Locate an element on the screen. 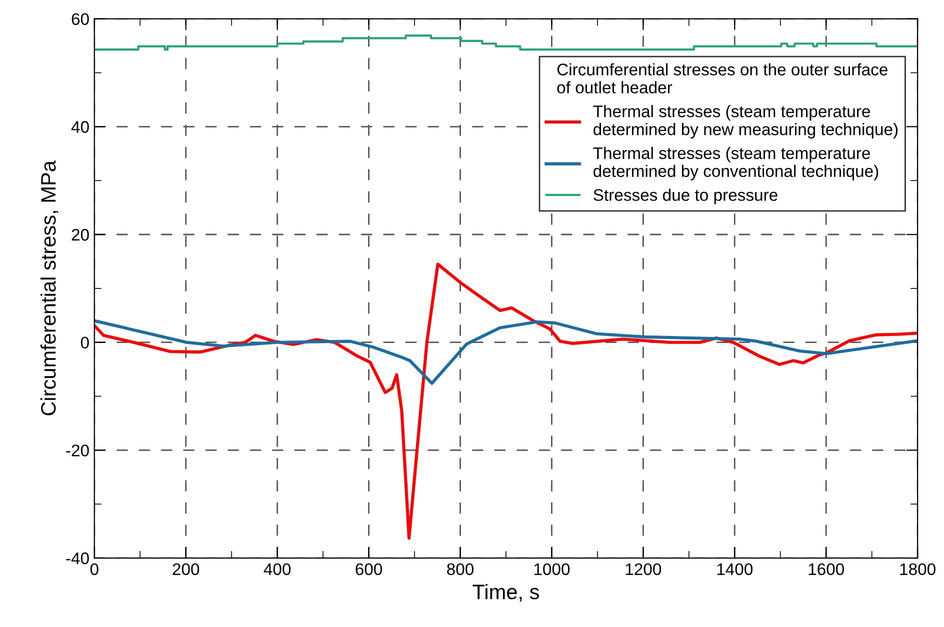 The image size is (944, 627). legend-title: Circumferential stresses on the outer surface of outlet header is located at coordinates (722, 78).